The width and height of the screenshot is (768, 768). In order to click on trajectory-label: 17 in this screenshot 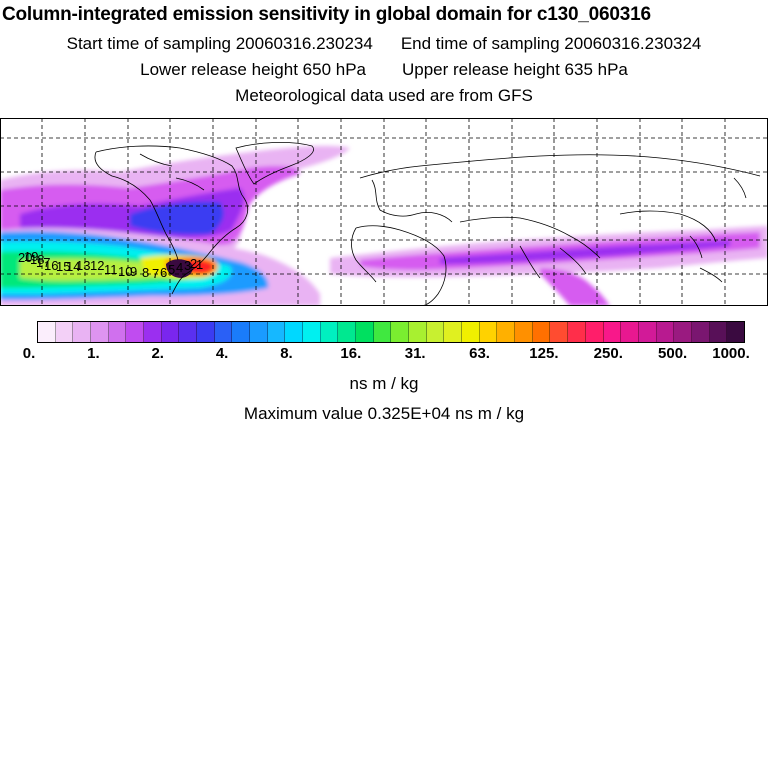, I will do `click(43, 262)`.